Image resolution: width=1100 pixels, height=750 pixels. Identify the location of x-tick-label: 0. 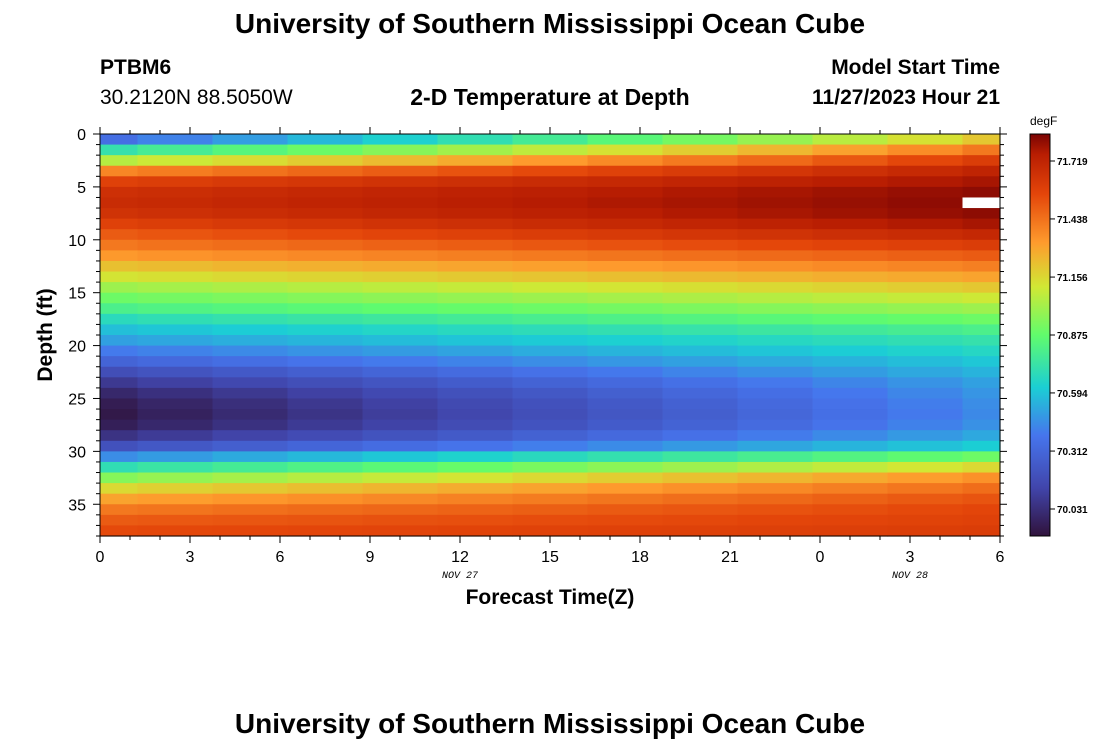
(100, 557).